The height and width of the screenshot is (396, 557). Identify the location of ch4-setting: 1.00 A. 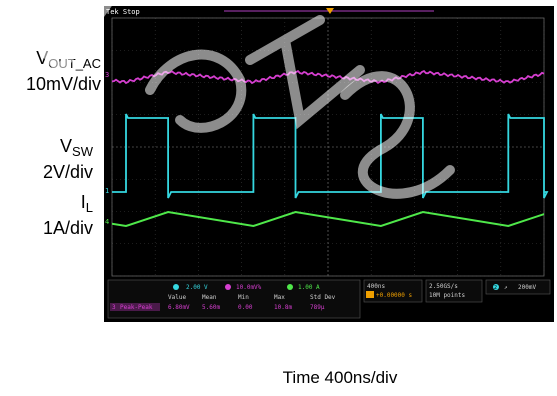
(309, 287).